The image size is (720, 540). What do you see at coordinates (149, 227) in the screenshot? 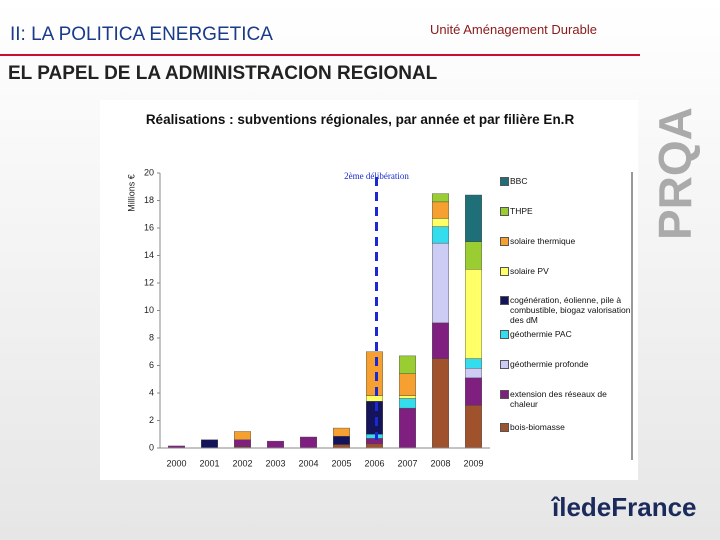
I see `y-tick-label: 16` at bounding box center [149, 227].